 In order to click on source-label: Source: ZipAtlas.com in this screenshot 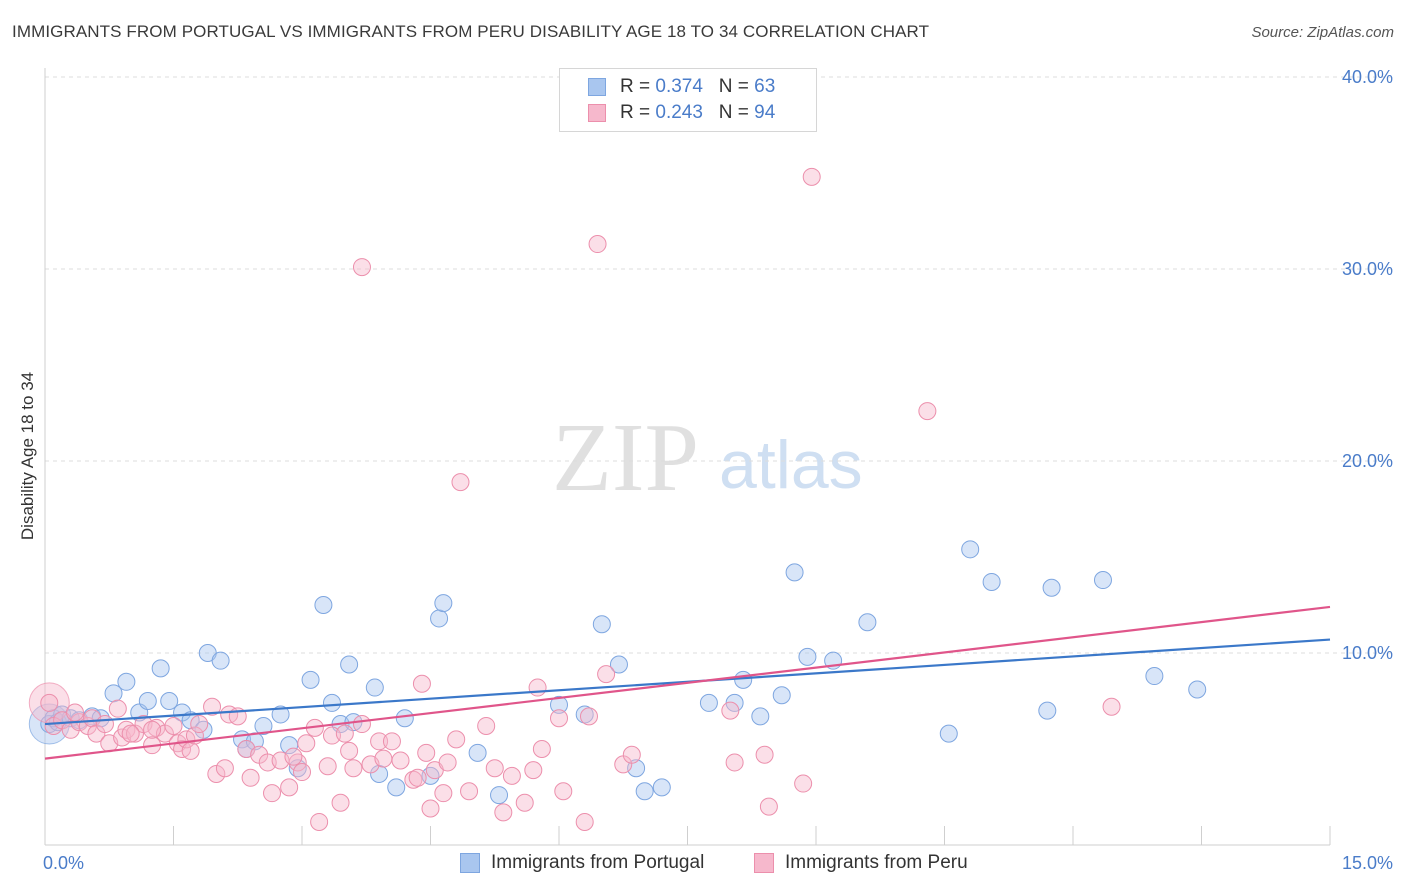, I will do `click(1322, 32)`.